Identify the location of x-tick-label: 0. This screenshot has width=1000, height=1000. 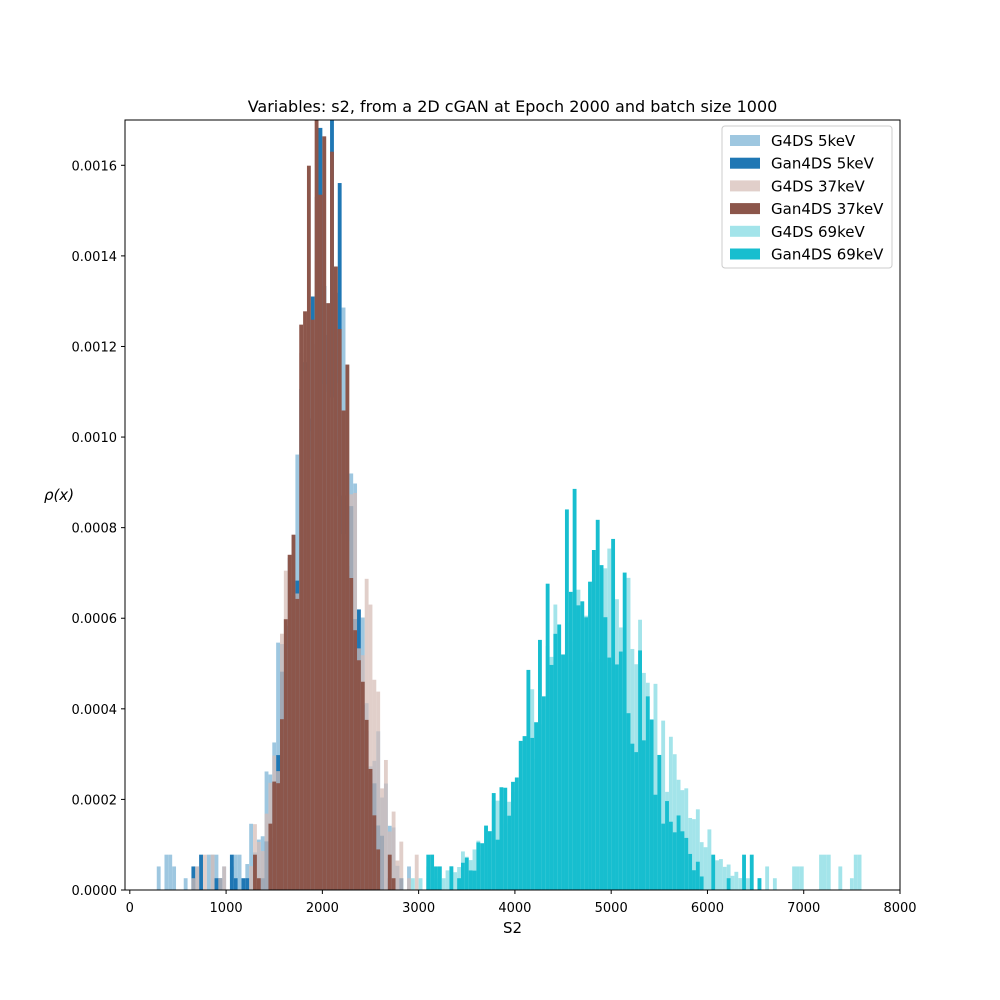
(130, 908).